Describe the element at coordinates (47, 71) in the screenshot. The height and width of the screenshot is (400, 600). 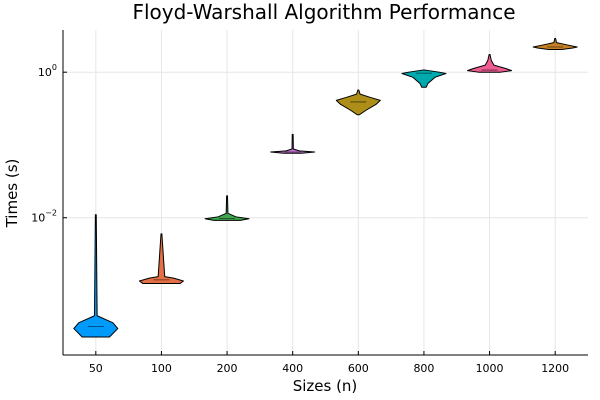
I see `y-tick-label: 10⁰` at that location.